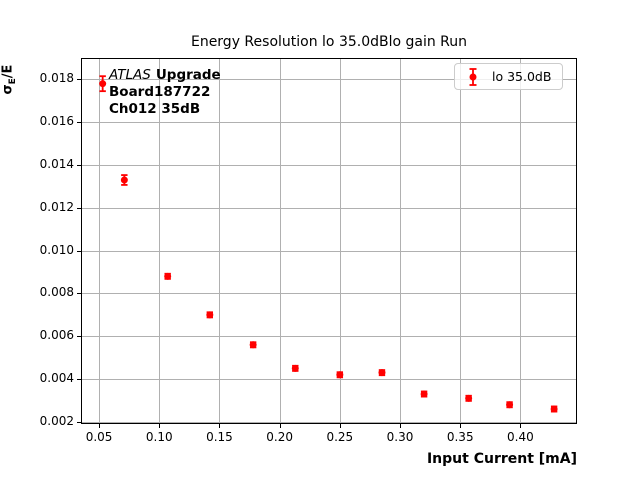  I want to click on annotation-line-2: Board187722, so click(160, 92).